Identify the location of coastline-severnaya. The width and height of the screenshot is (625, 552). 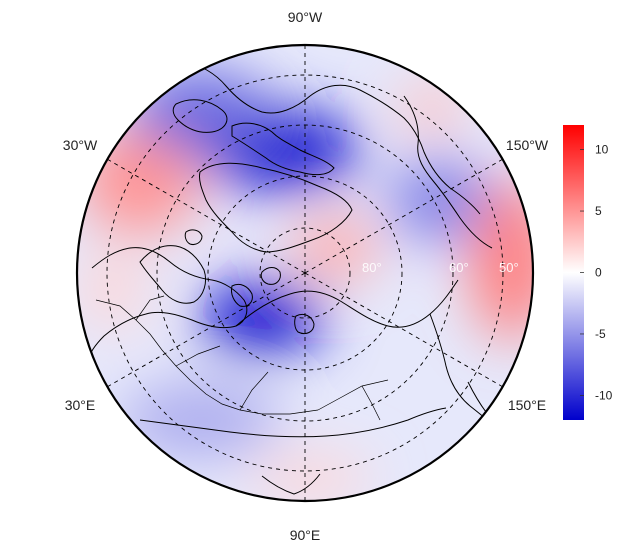
(304, 324).